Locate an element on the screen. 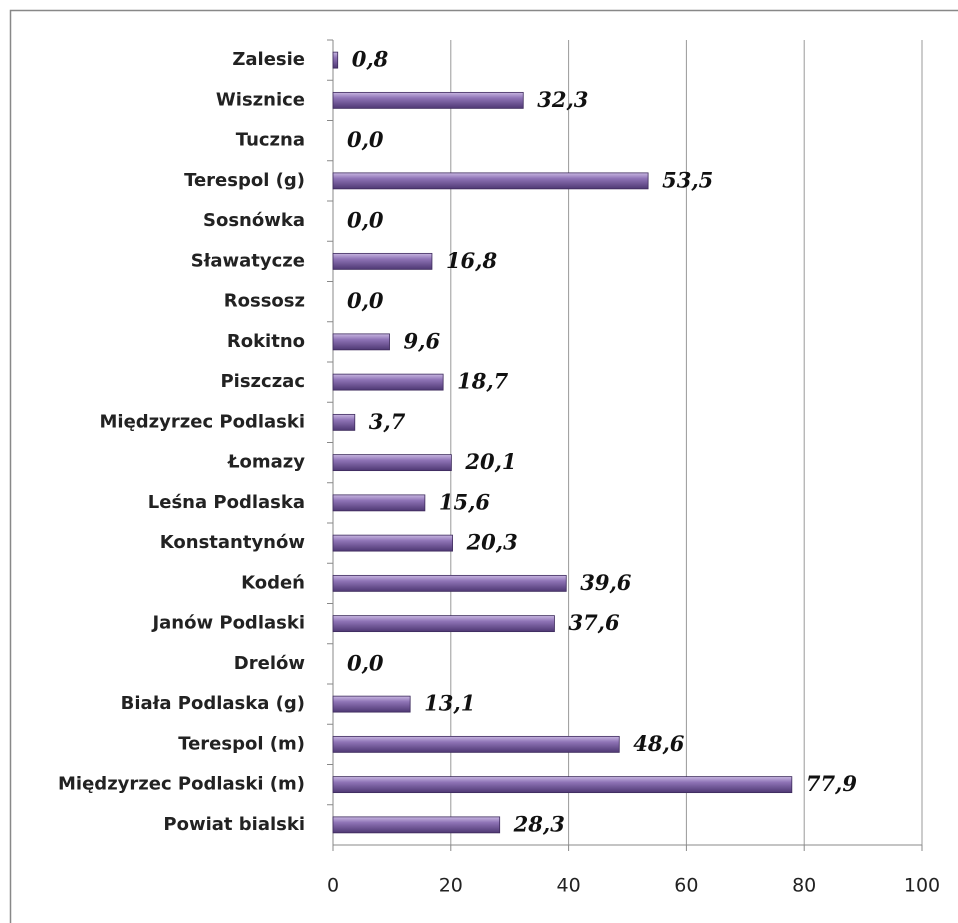 The height and width of the screenshot is (923, 958). y-tick-label: Łomazy is located at coordinates (266, 462).